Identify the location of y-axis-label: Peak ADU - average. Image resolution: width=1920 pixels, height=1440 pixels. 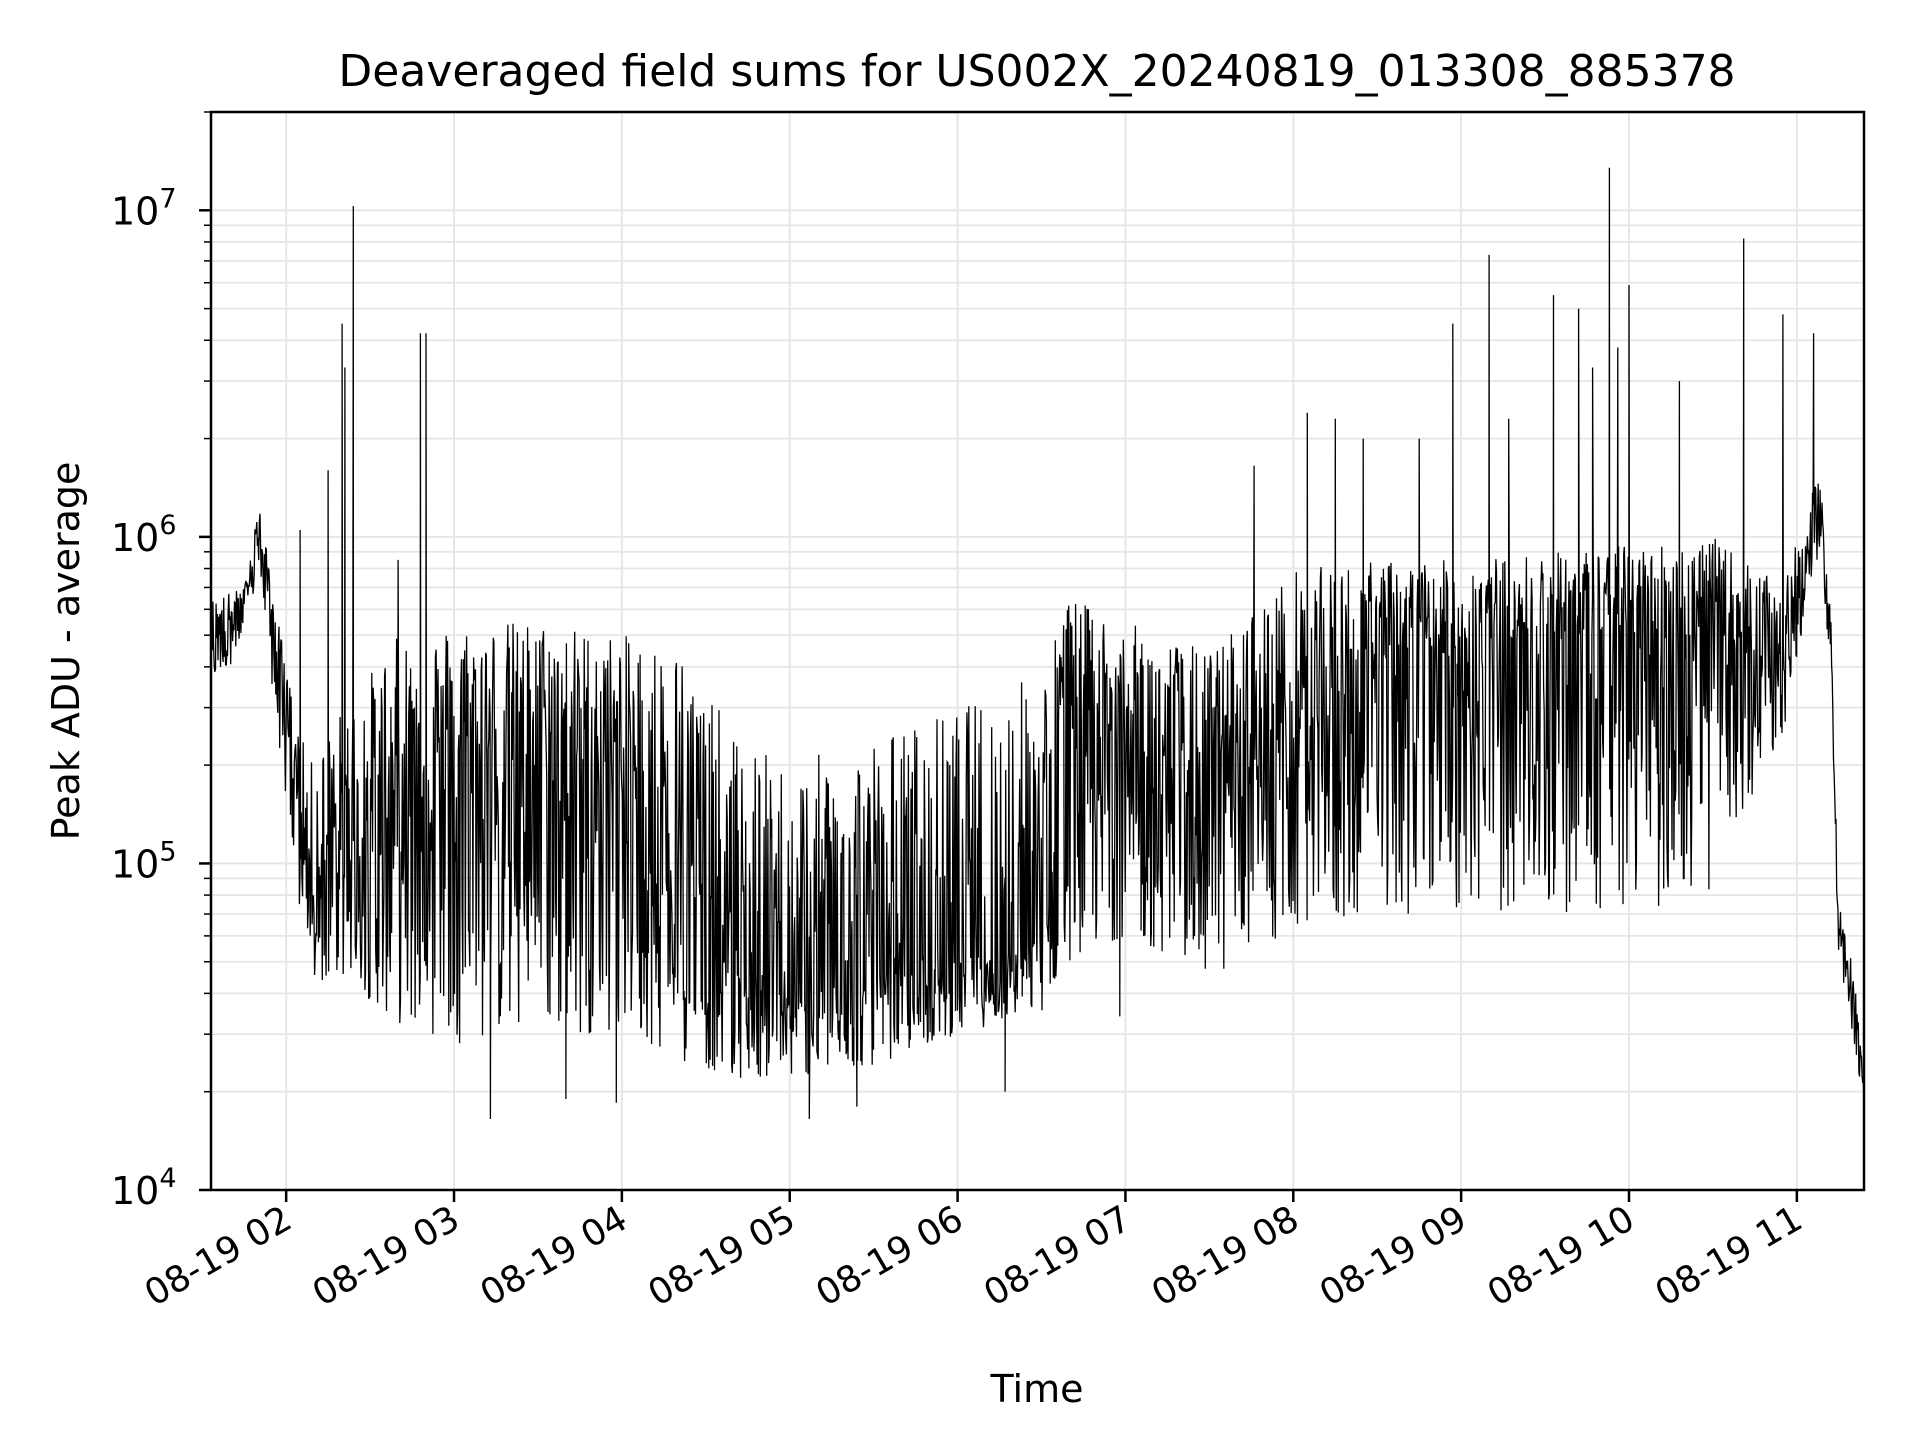
(66, 651).